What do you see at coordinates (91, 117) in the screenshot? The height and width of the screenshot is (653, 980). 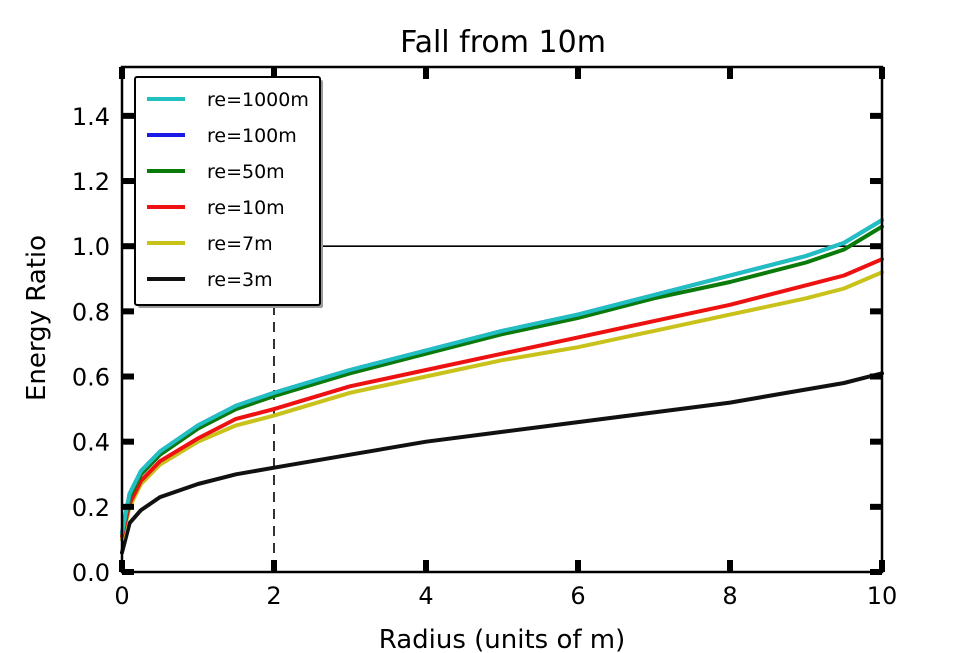 I see `y-tick-label: 1.4` at bounding box center [91, 117].